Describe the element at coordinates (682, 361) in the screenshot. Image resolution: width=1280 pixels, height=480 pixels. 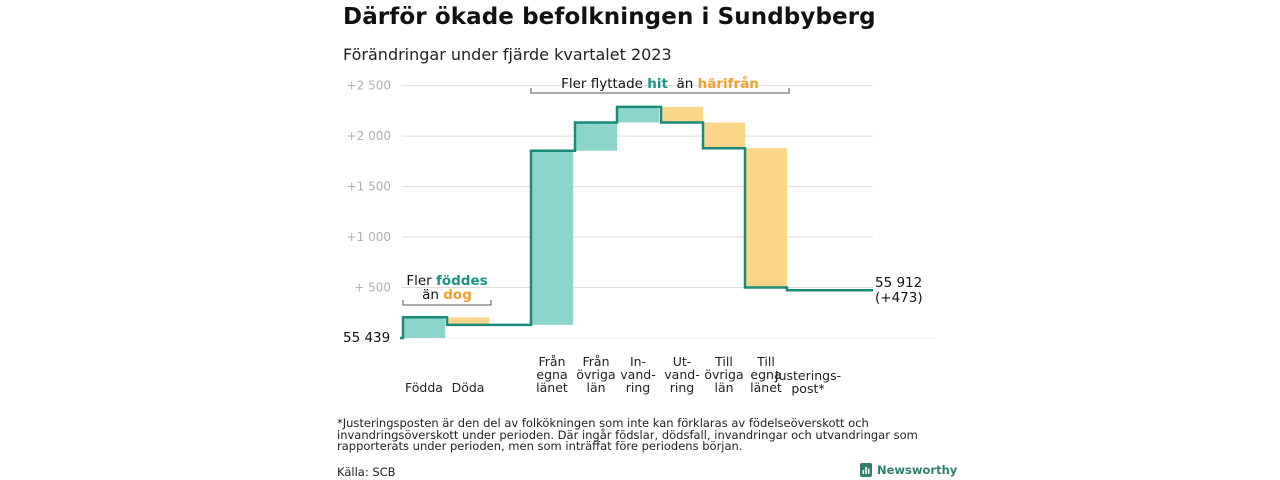
I see `category-label: Ut-` at that location.